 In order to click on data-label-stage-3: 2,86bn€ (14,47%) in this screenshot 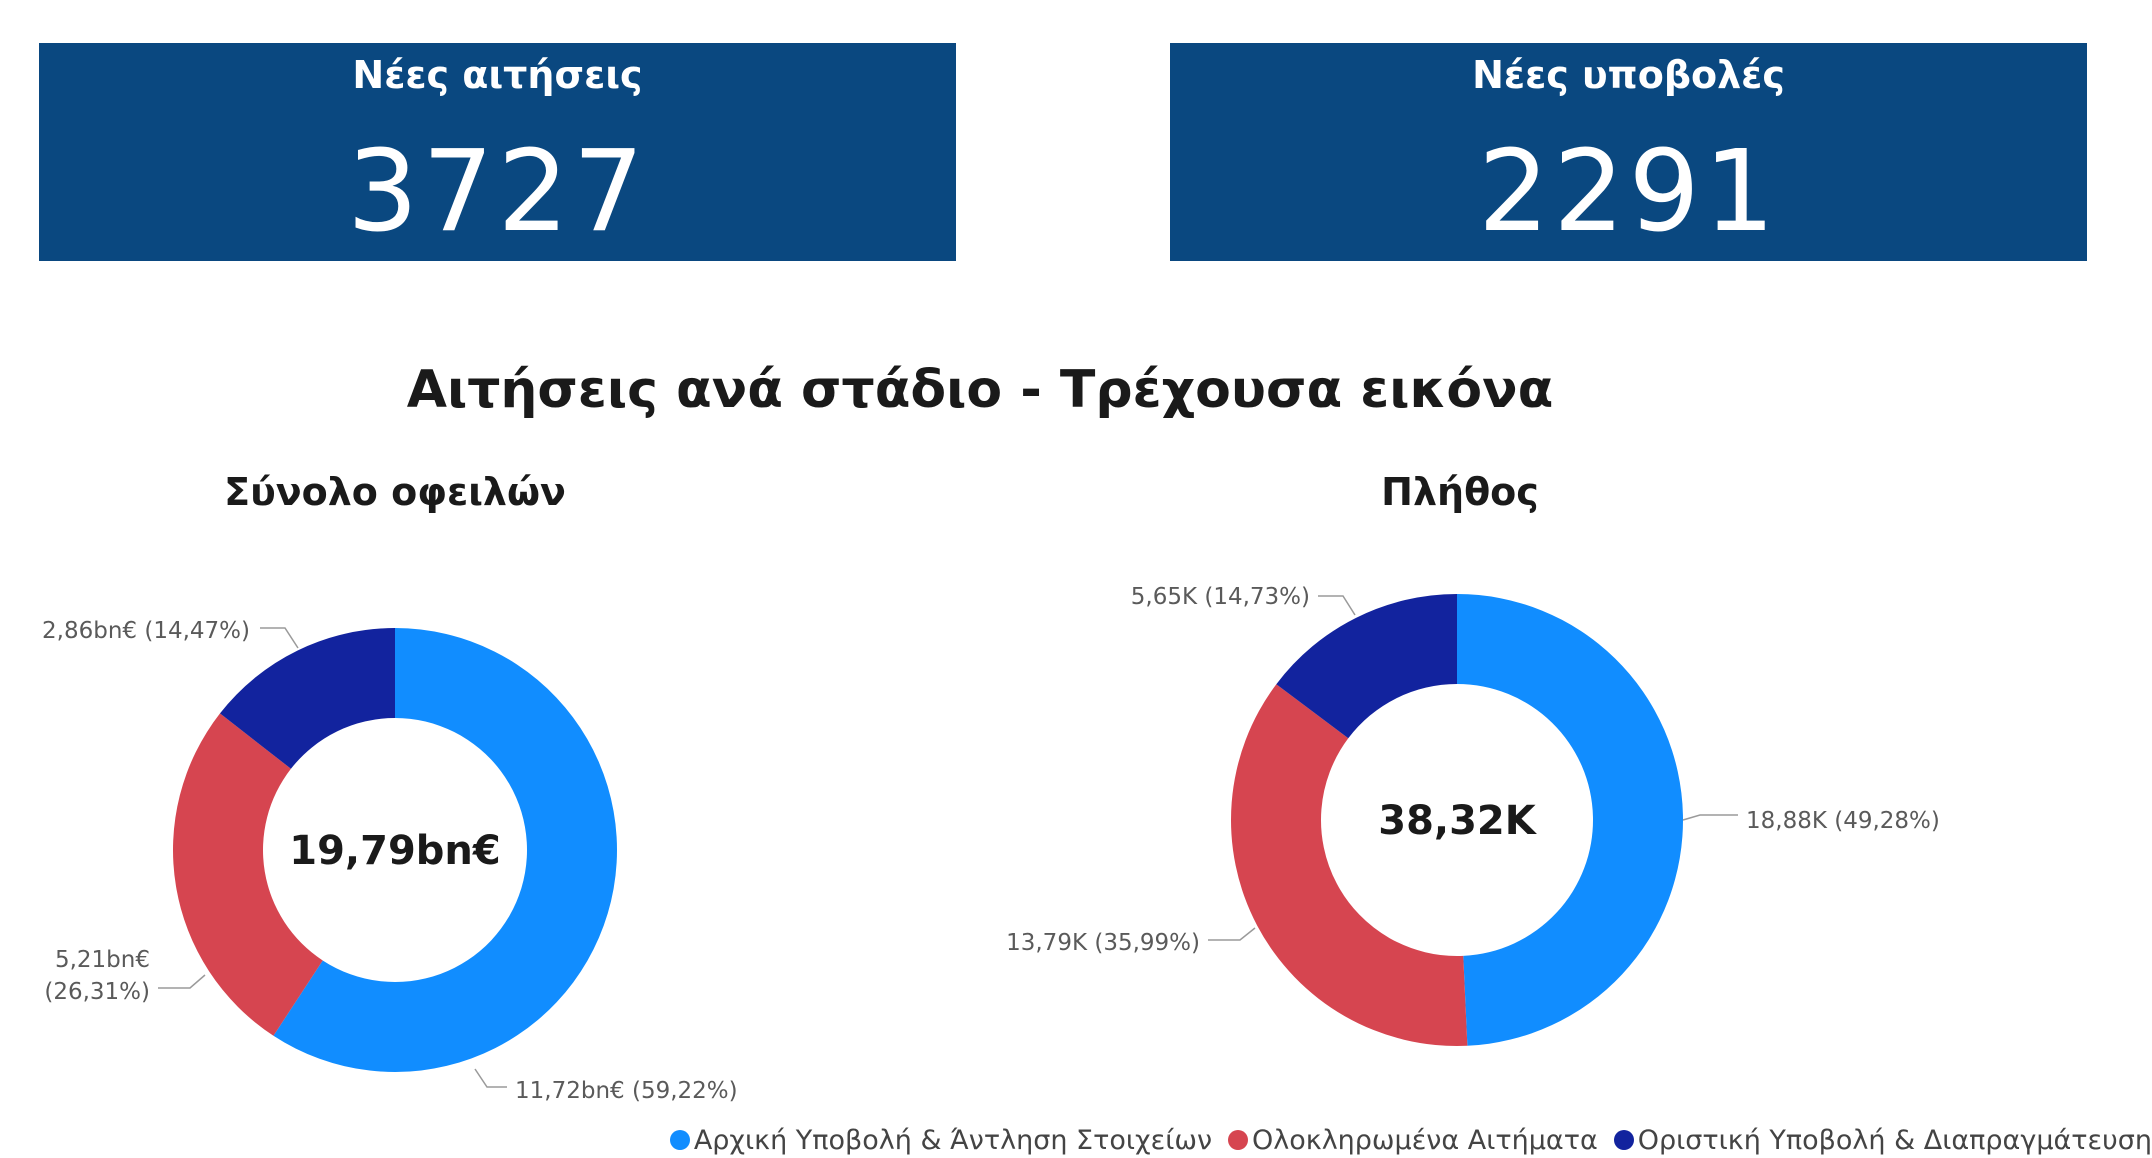, I will do `click(146, 631)`.